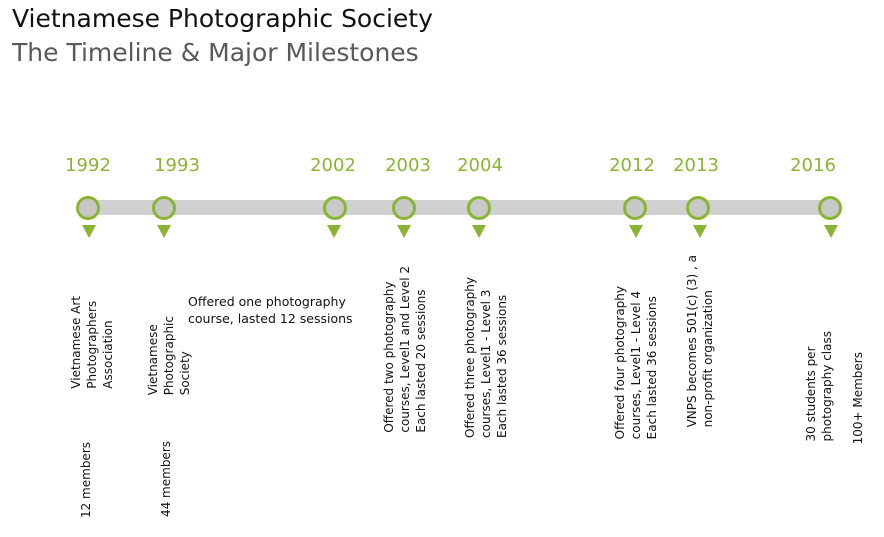 This screenshot has height=537, width=884. What do you see at coordinates (819, 386) in the screenshot?
I see `milestone-text-2016: 30 students per photography class` at bounding box center [819, 386].